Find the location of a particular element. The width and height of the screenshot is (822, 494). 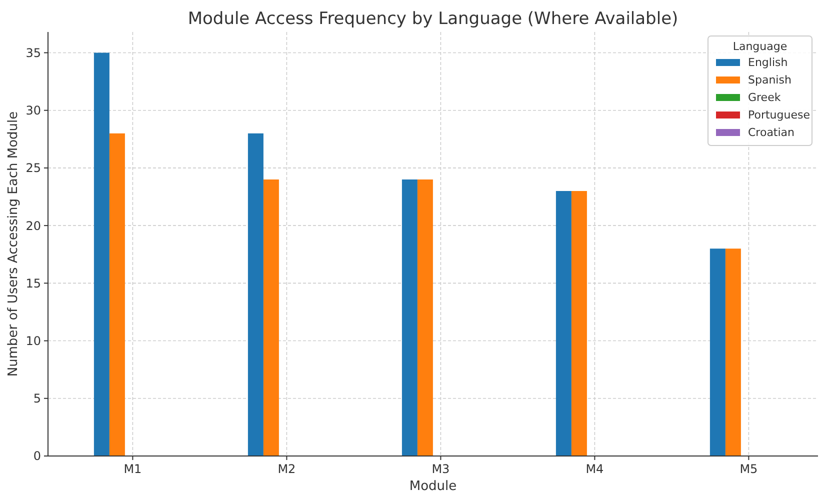

y-tick-label: 30 is located at coordinates (33, 111).